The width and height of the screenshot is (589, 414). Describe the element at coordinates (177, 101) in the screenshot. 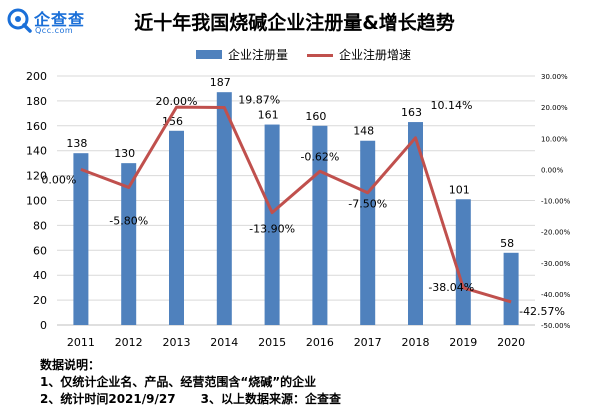

I see `growth-value-label: 20.00%` at that location.